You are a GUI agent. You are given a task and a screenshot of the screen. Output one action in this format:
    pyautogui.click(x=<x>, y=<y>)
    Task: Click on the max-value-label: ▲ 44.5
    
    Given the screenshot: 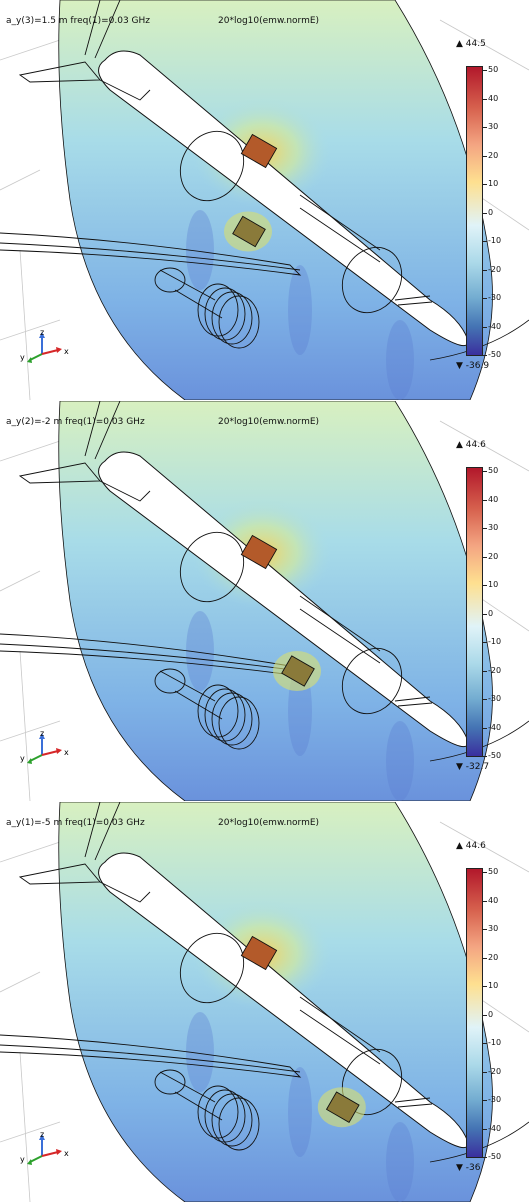 What is the action you would take?
    pyautogui.click(x=471, y=44)
    